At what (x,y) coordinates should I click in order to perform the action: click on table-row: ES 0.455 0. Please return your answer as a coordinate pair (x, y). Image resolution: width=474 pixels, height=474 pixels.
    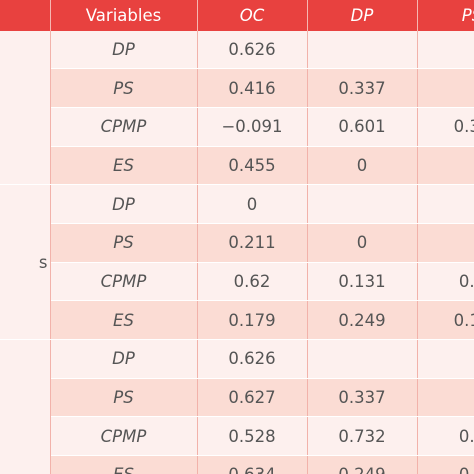
    Looking at the image, I should click on (237, 166).